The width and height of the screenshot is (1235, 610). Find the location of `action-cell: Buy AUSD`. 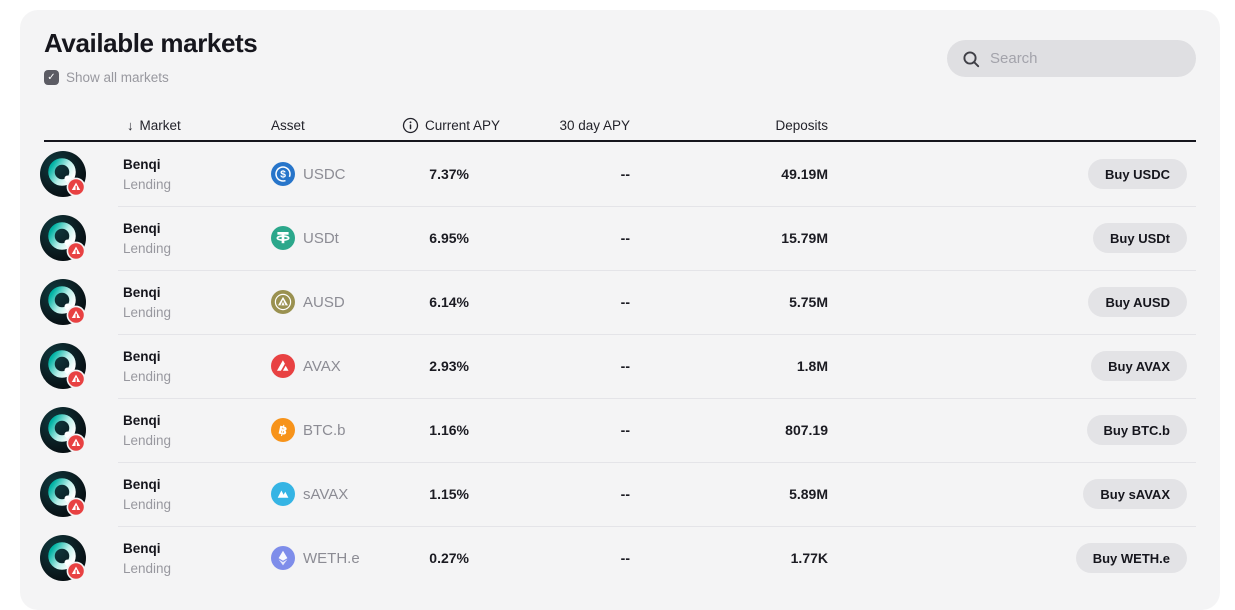

action-cell: Buy AUSD is located at coordinates (1027, 302).